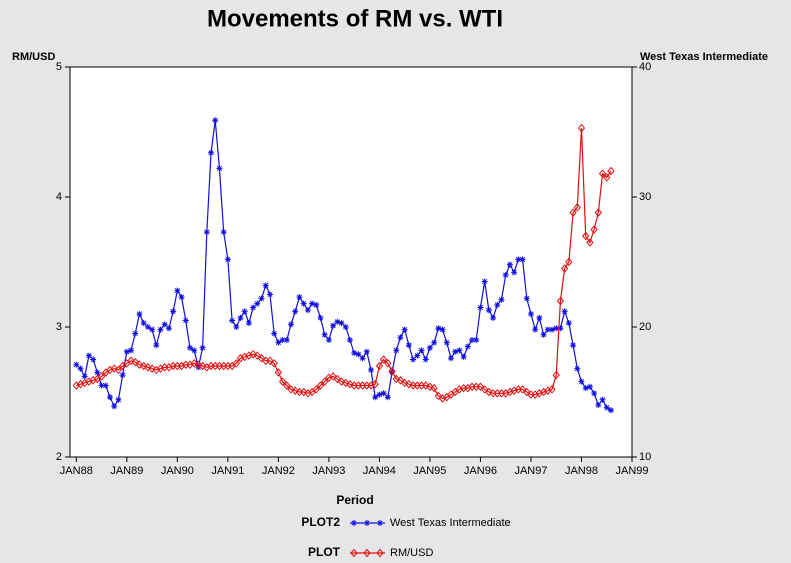  I want to click on x-tick-label: JAN97, so click(530, 471).